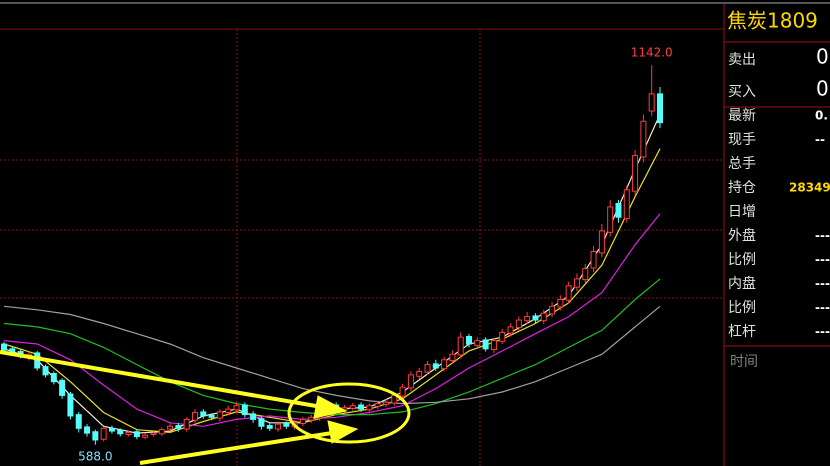  Describe the element at coordinates (742, 116) in the screenshot. I see `panel-label: 最新` at that location.